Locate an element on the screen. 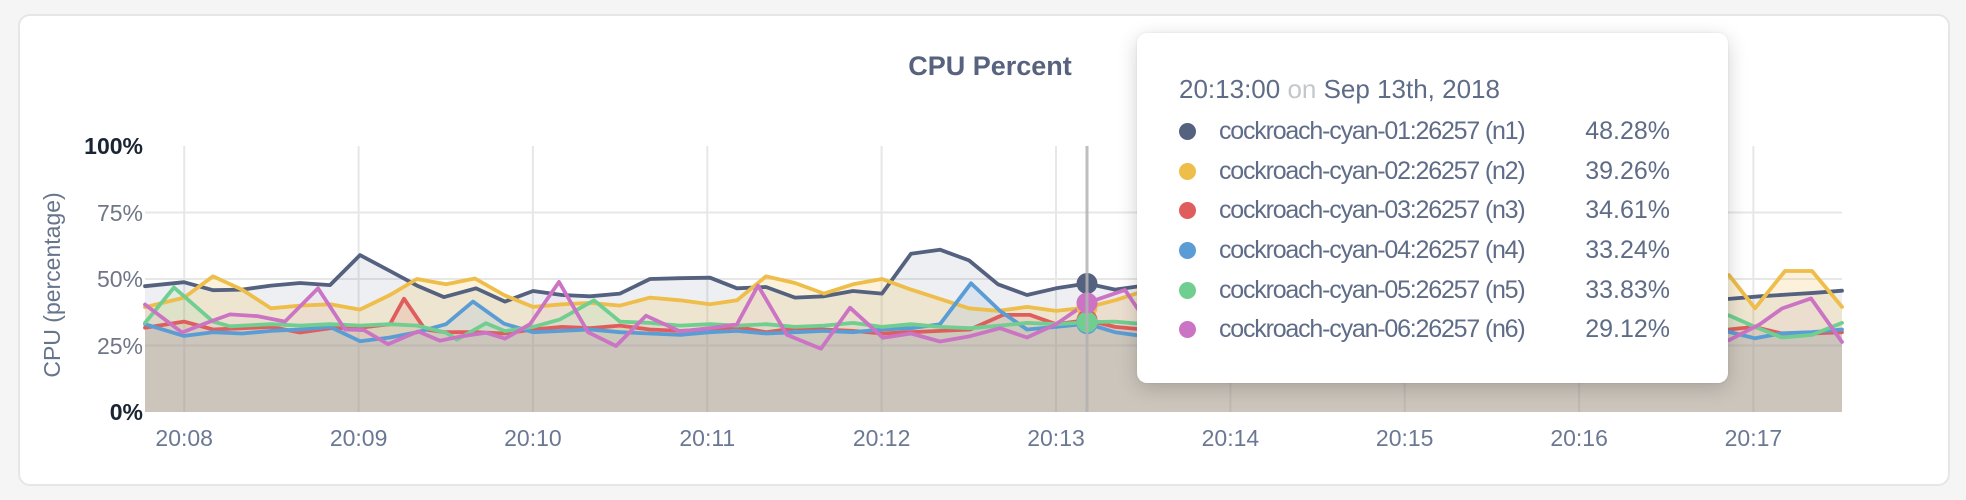 The image size is (1966, 500). svg-text: 75% is located at coordinates (120, 213).